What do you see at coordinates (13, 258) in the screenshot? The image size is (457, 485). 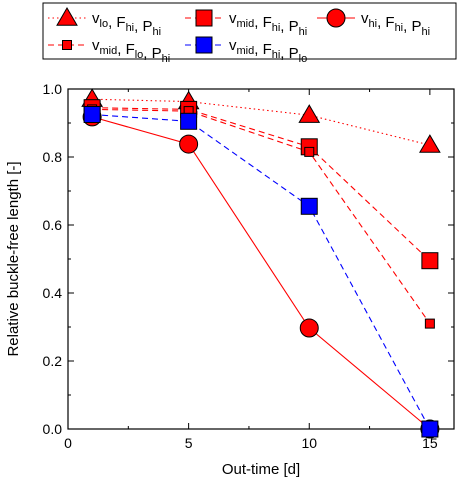 I see `y-axis-title: Relative buckle-free length [-]` at bounding box center [13, 258].